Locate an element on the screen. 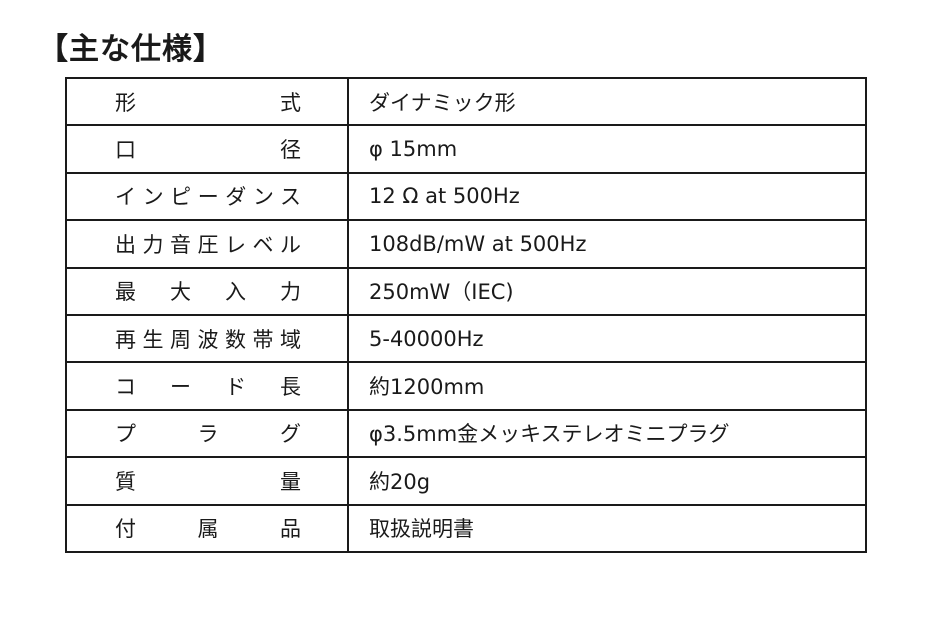 The image size is (941, 621). spec-row: コード長 約1200mm is located at coordinates (466, 386).